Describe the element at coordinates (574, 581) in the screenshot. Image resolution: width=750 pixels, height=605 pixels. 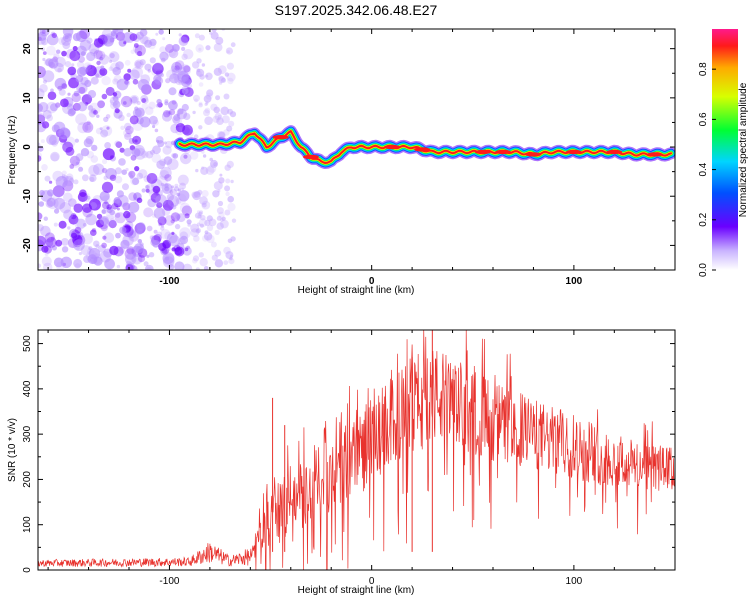
I see `snr-x-tick-label: 100` at that location.